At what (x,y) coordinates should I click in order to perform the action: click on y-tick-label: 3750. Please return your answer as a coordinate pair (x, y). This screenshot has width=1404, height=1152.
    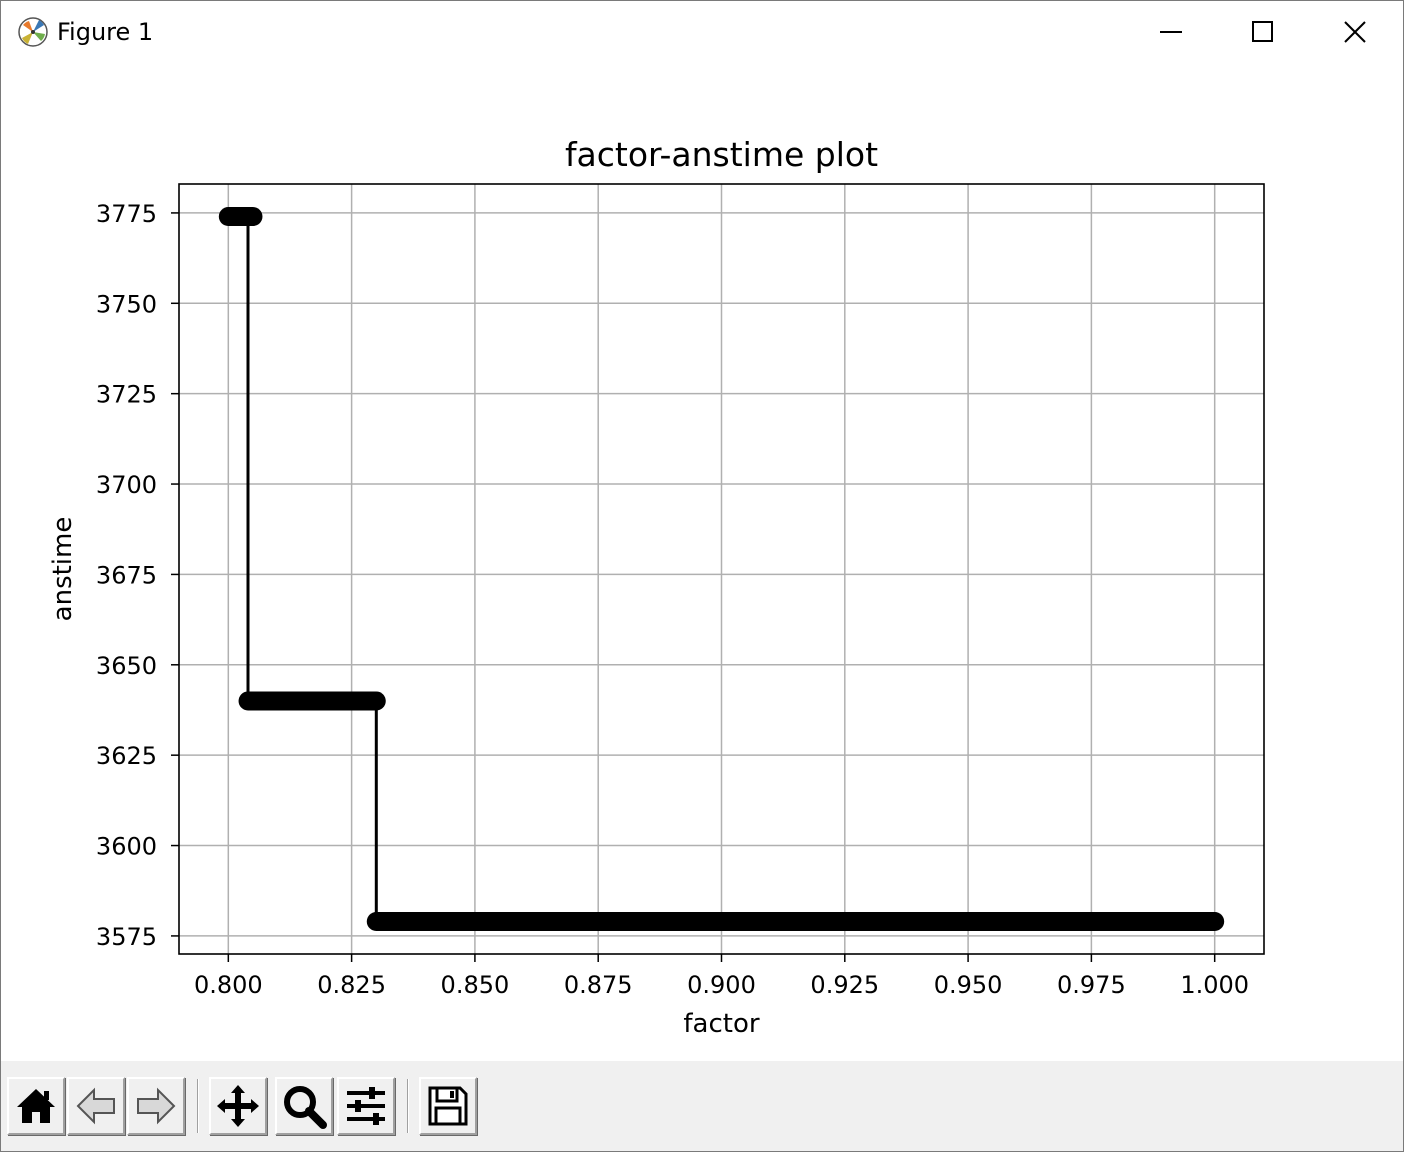
    Looking at the image, I should click on (126, 304).